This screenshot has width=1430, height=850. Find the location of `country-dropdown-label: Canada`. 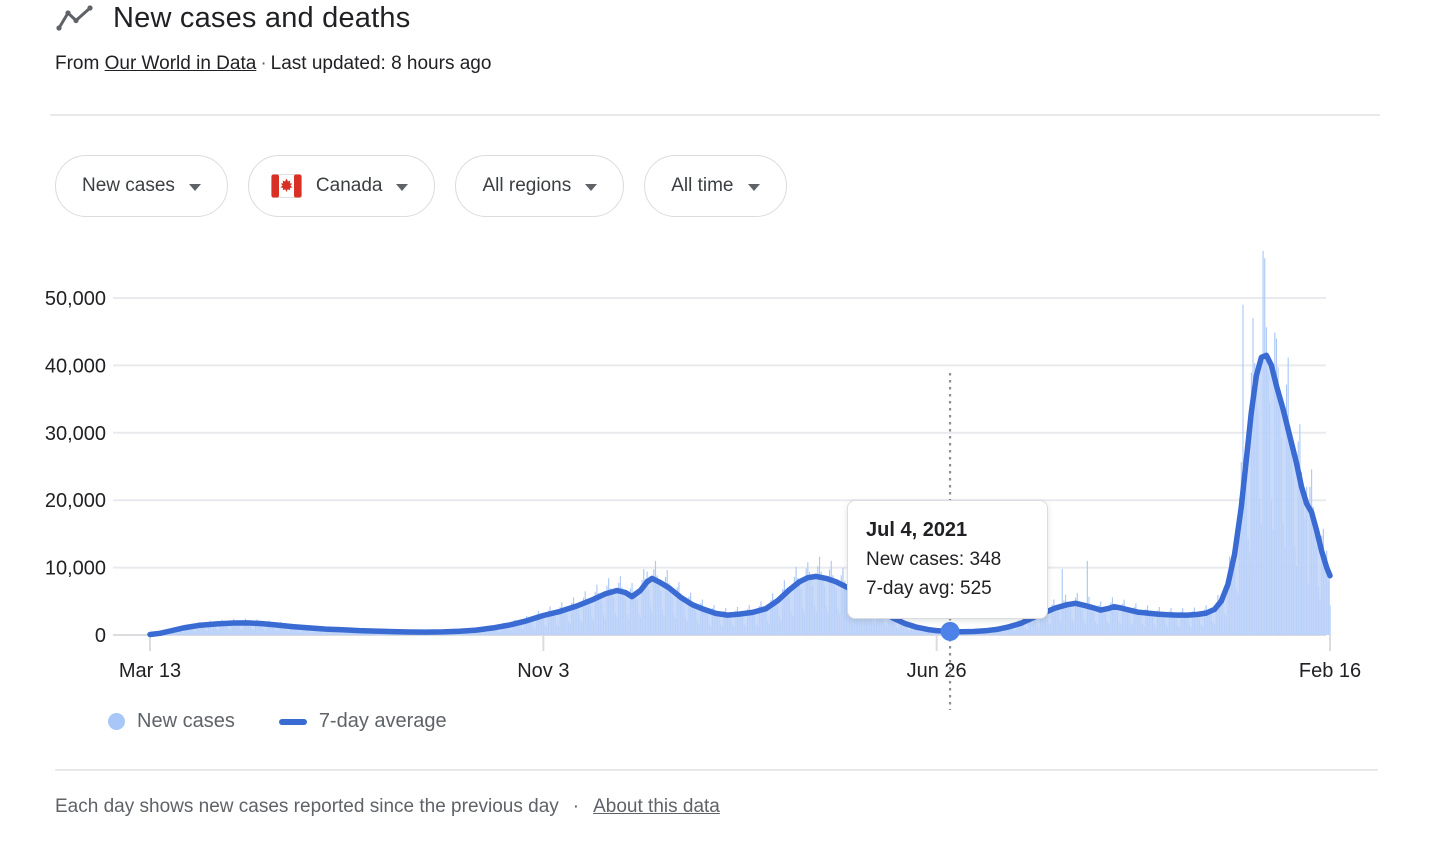

country-dropdown-label: Canada is located at coordinates (349, 185).